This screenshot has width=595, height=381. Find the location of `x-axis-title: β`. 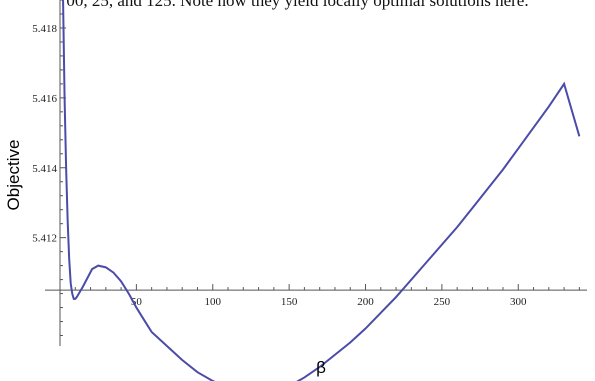

x-axis-title: β is located at coordinates (321, 367).